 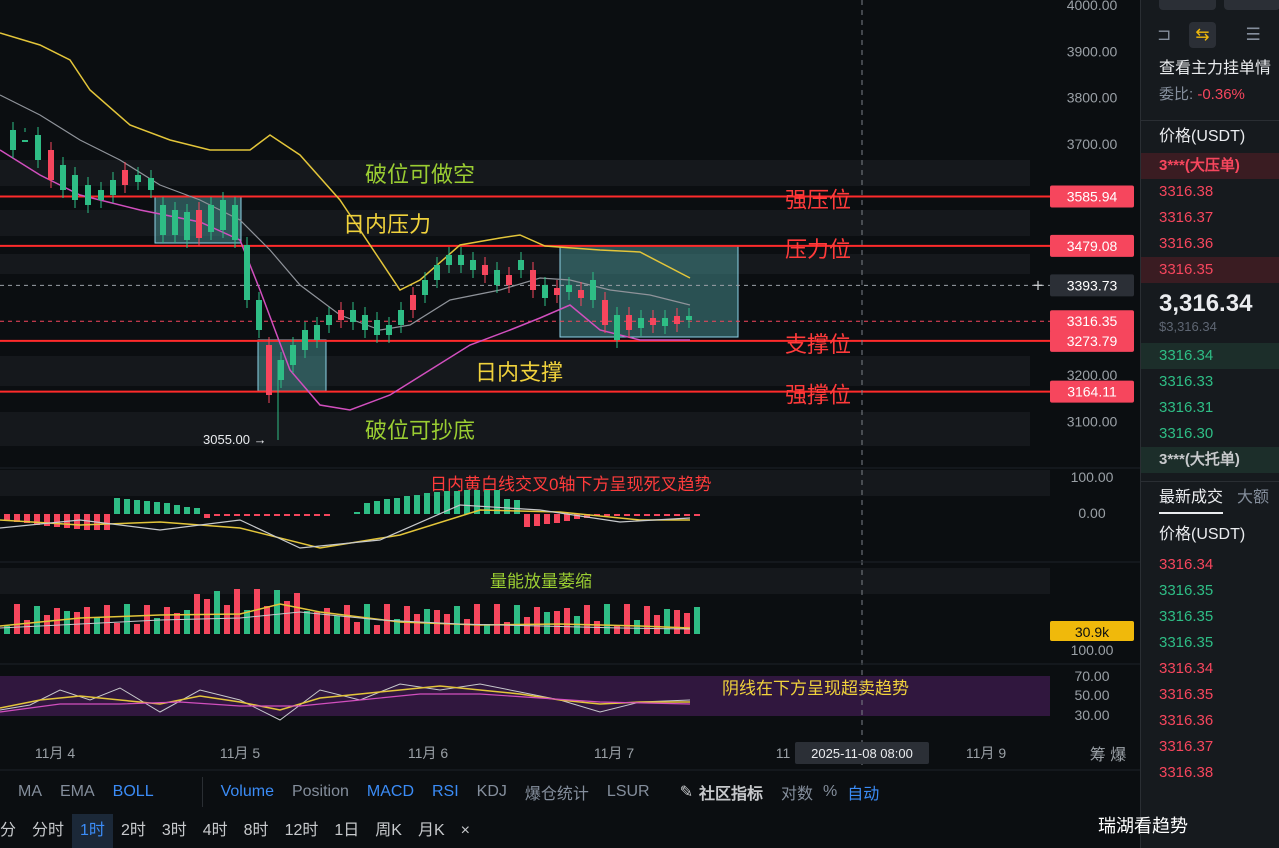 What do you see at coordinates (818, 395) in the screenshot?
I see `strong-support-line-label: 强撑位` at bounding box center [818, 395].